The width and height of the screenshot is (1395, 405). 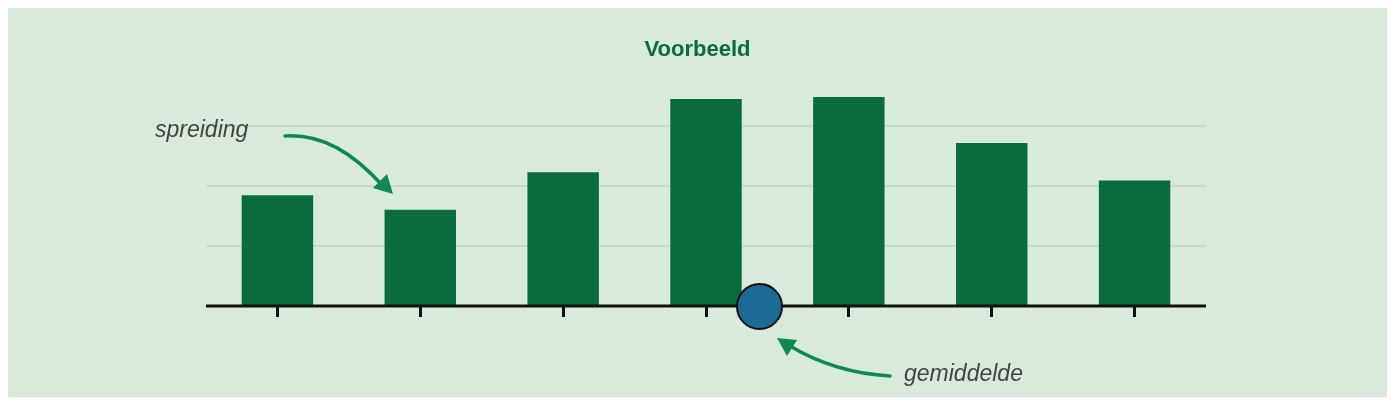 What do you see at coordinates (697, 49) in the screenshot?
I see `chart-title: Voorbeeld` at bounding box center [697, 49].